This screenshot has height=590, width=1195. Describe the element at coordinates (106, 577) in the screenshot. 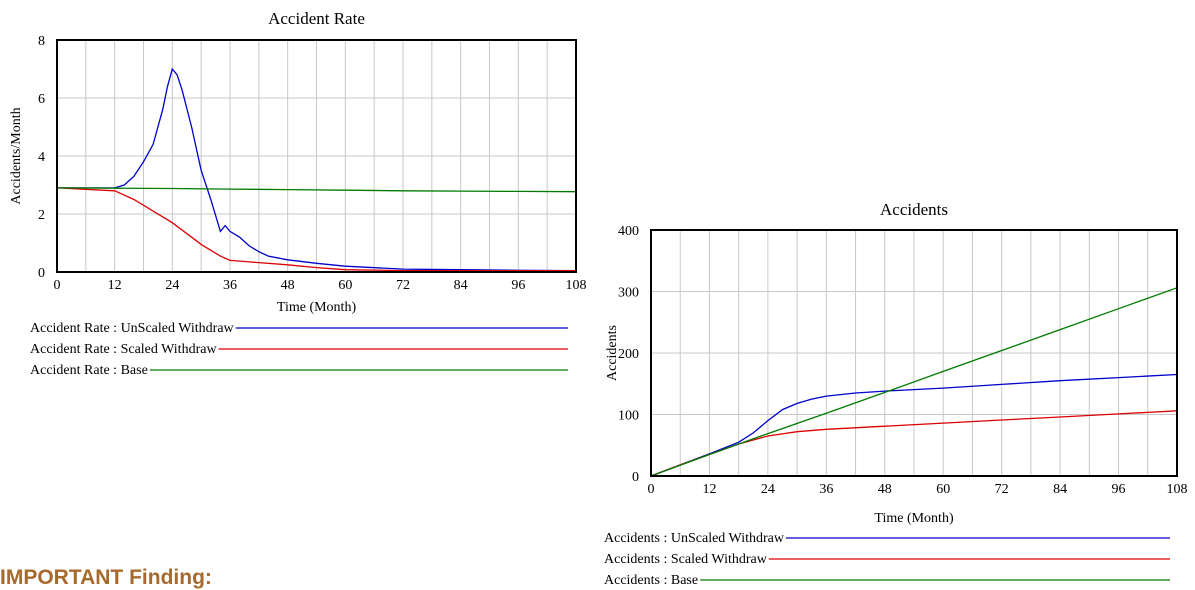

I see `finding-heading: IMPORTANT Finding:` at that location.